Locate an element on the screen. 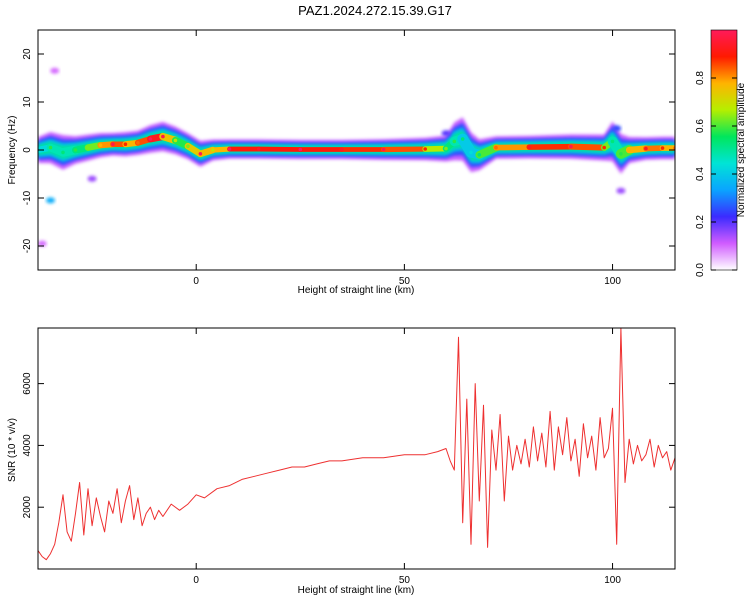 The image size is (750, 600). snr-xtick-label: 50 is located at coordinates (405, 580).